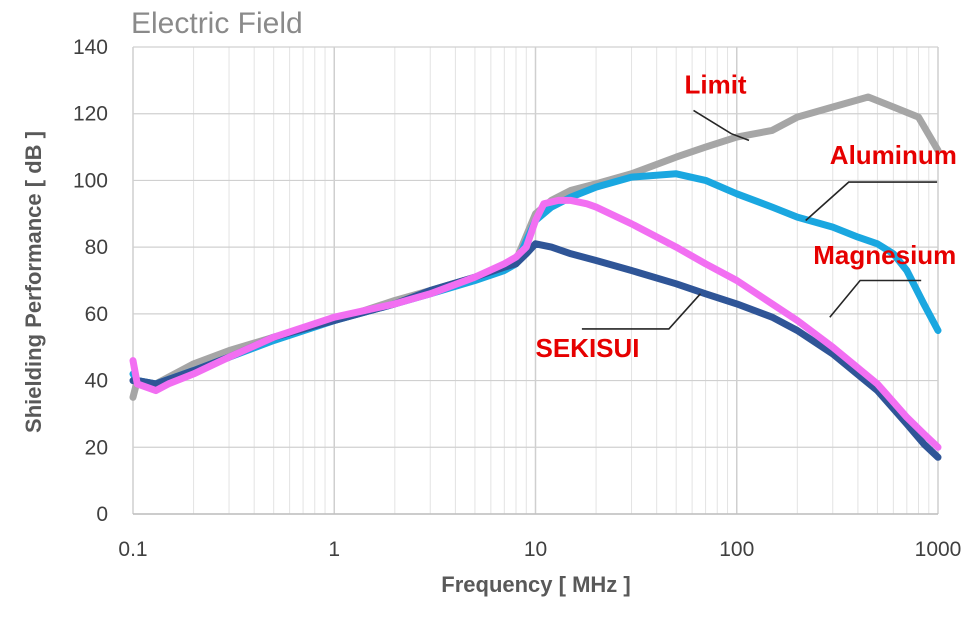  What do you see at coordinates (884, 255) in the screenshot?
I see `annotation-magnesium: Magnesium` at bounding box center [884, 255].